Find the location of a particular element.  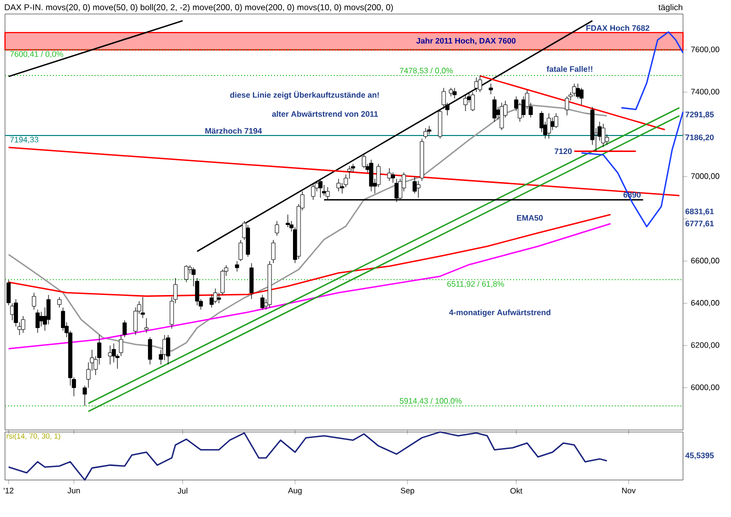

chart-title: DAX P-IN. movs(20, 0) move(50, 0) boll(20, 2, -2) move(200, 0) move(200, 0) movs(10, 0) movs(200, 0) is located at coordinates (198, 8).